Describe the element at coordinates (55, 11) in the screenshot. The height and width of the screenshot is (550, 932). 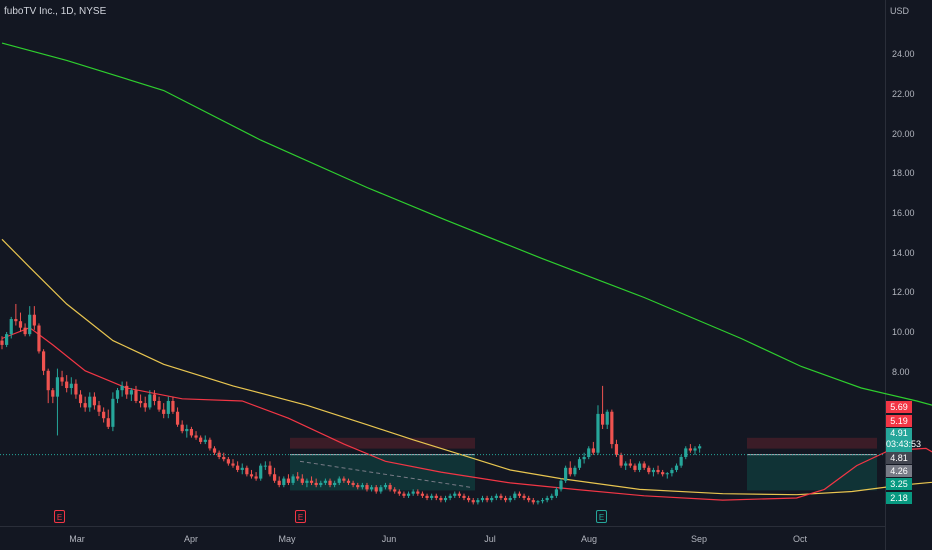
I see `symbol-title: fuboTV Inc., 1D, NYSE` at that location.